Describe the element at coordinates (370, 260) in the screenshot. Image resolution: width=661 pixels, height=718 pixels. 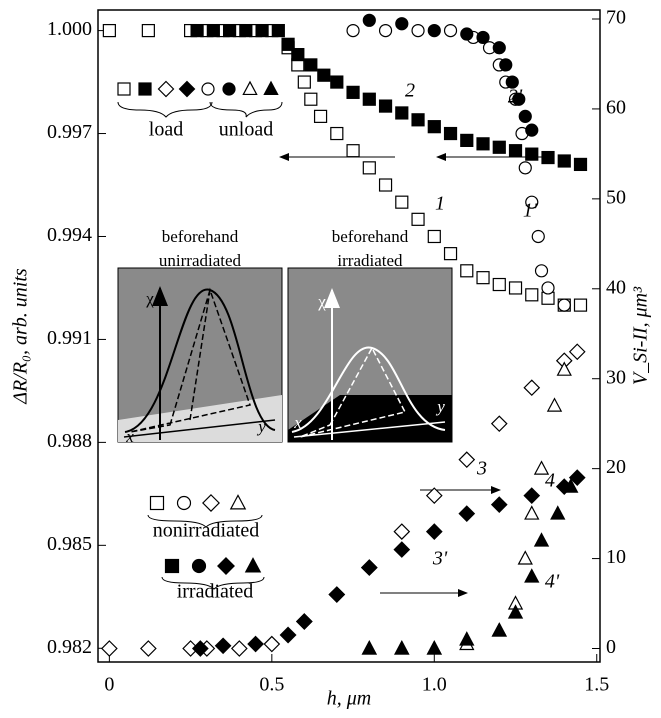
I see `inset-title: irradiated` at that location.